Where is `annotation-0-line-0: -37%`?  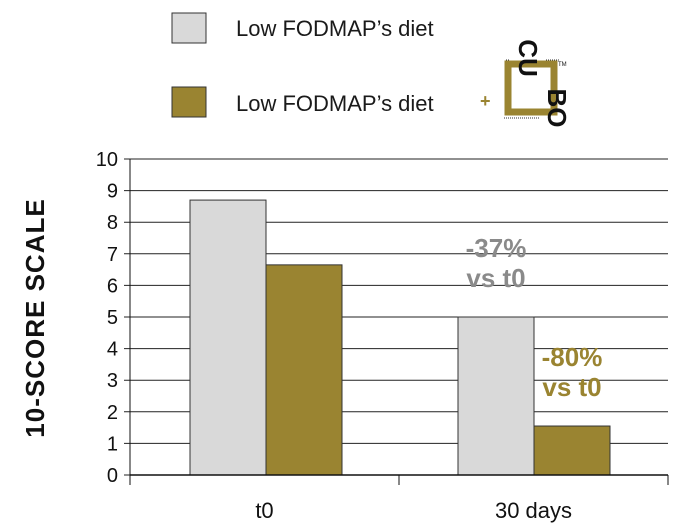
annotation-0-line-0: -37% is located at coordinates (496, 248).